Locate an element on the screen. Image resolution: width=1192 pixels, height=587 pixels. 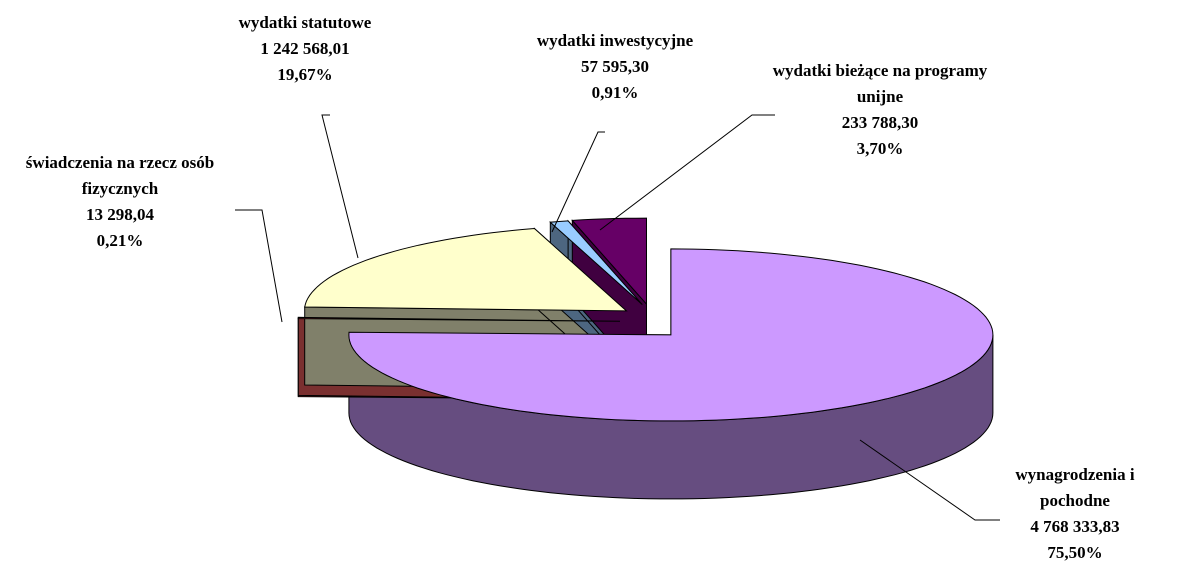
label-percent: 0,21% is located at coordinates (120, 240).